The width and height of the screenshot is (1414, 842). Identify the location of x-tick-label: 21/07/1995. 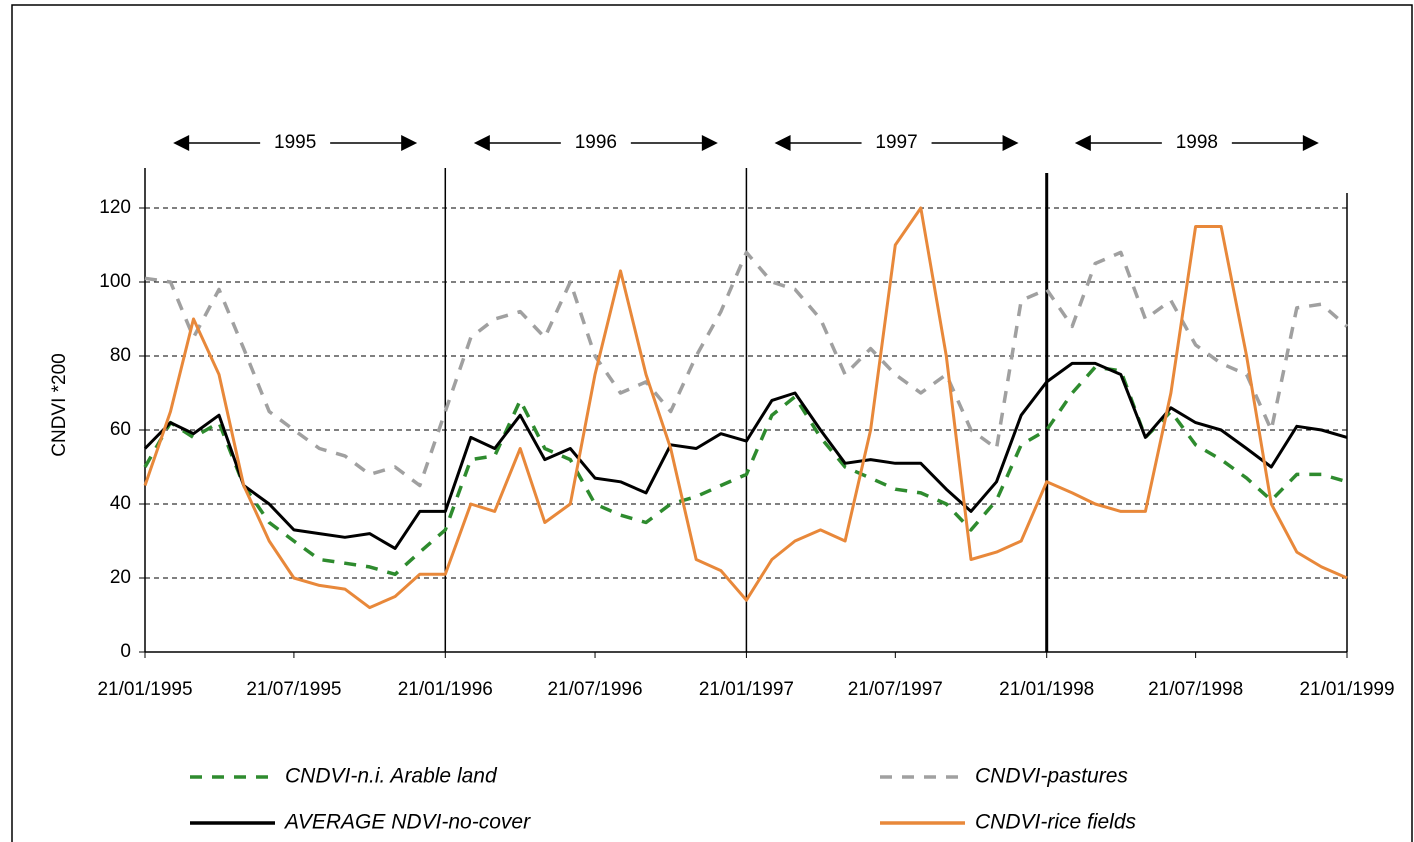
(293, 689).